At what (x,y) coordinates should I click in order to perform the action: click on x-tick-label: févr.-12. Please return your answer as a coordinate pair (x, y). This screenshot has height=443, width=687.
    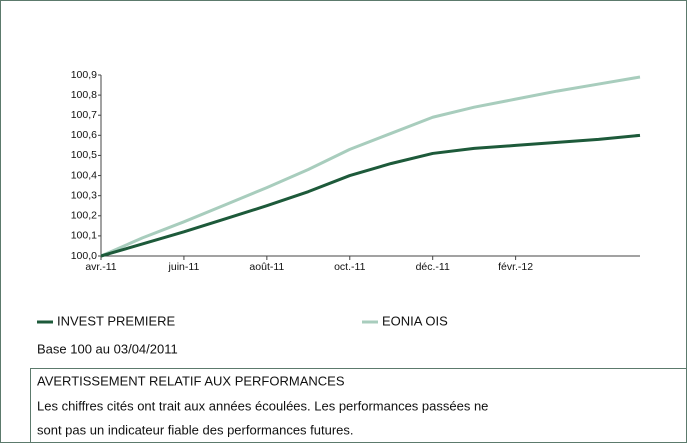
    Looking at the image, I should click on (515, 267).